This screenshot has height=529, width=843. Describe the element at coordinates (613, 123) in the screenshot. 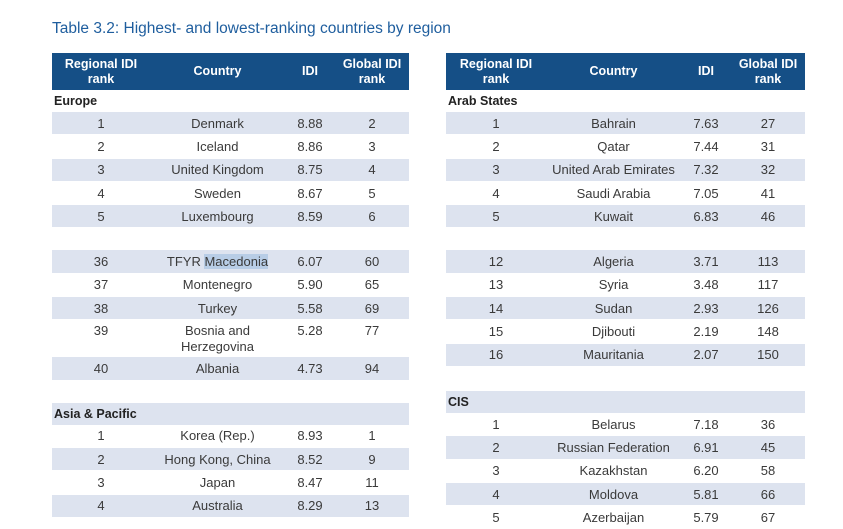

I see `country-cell: Bahrain` at that location.